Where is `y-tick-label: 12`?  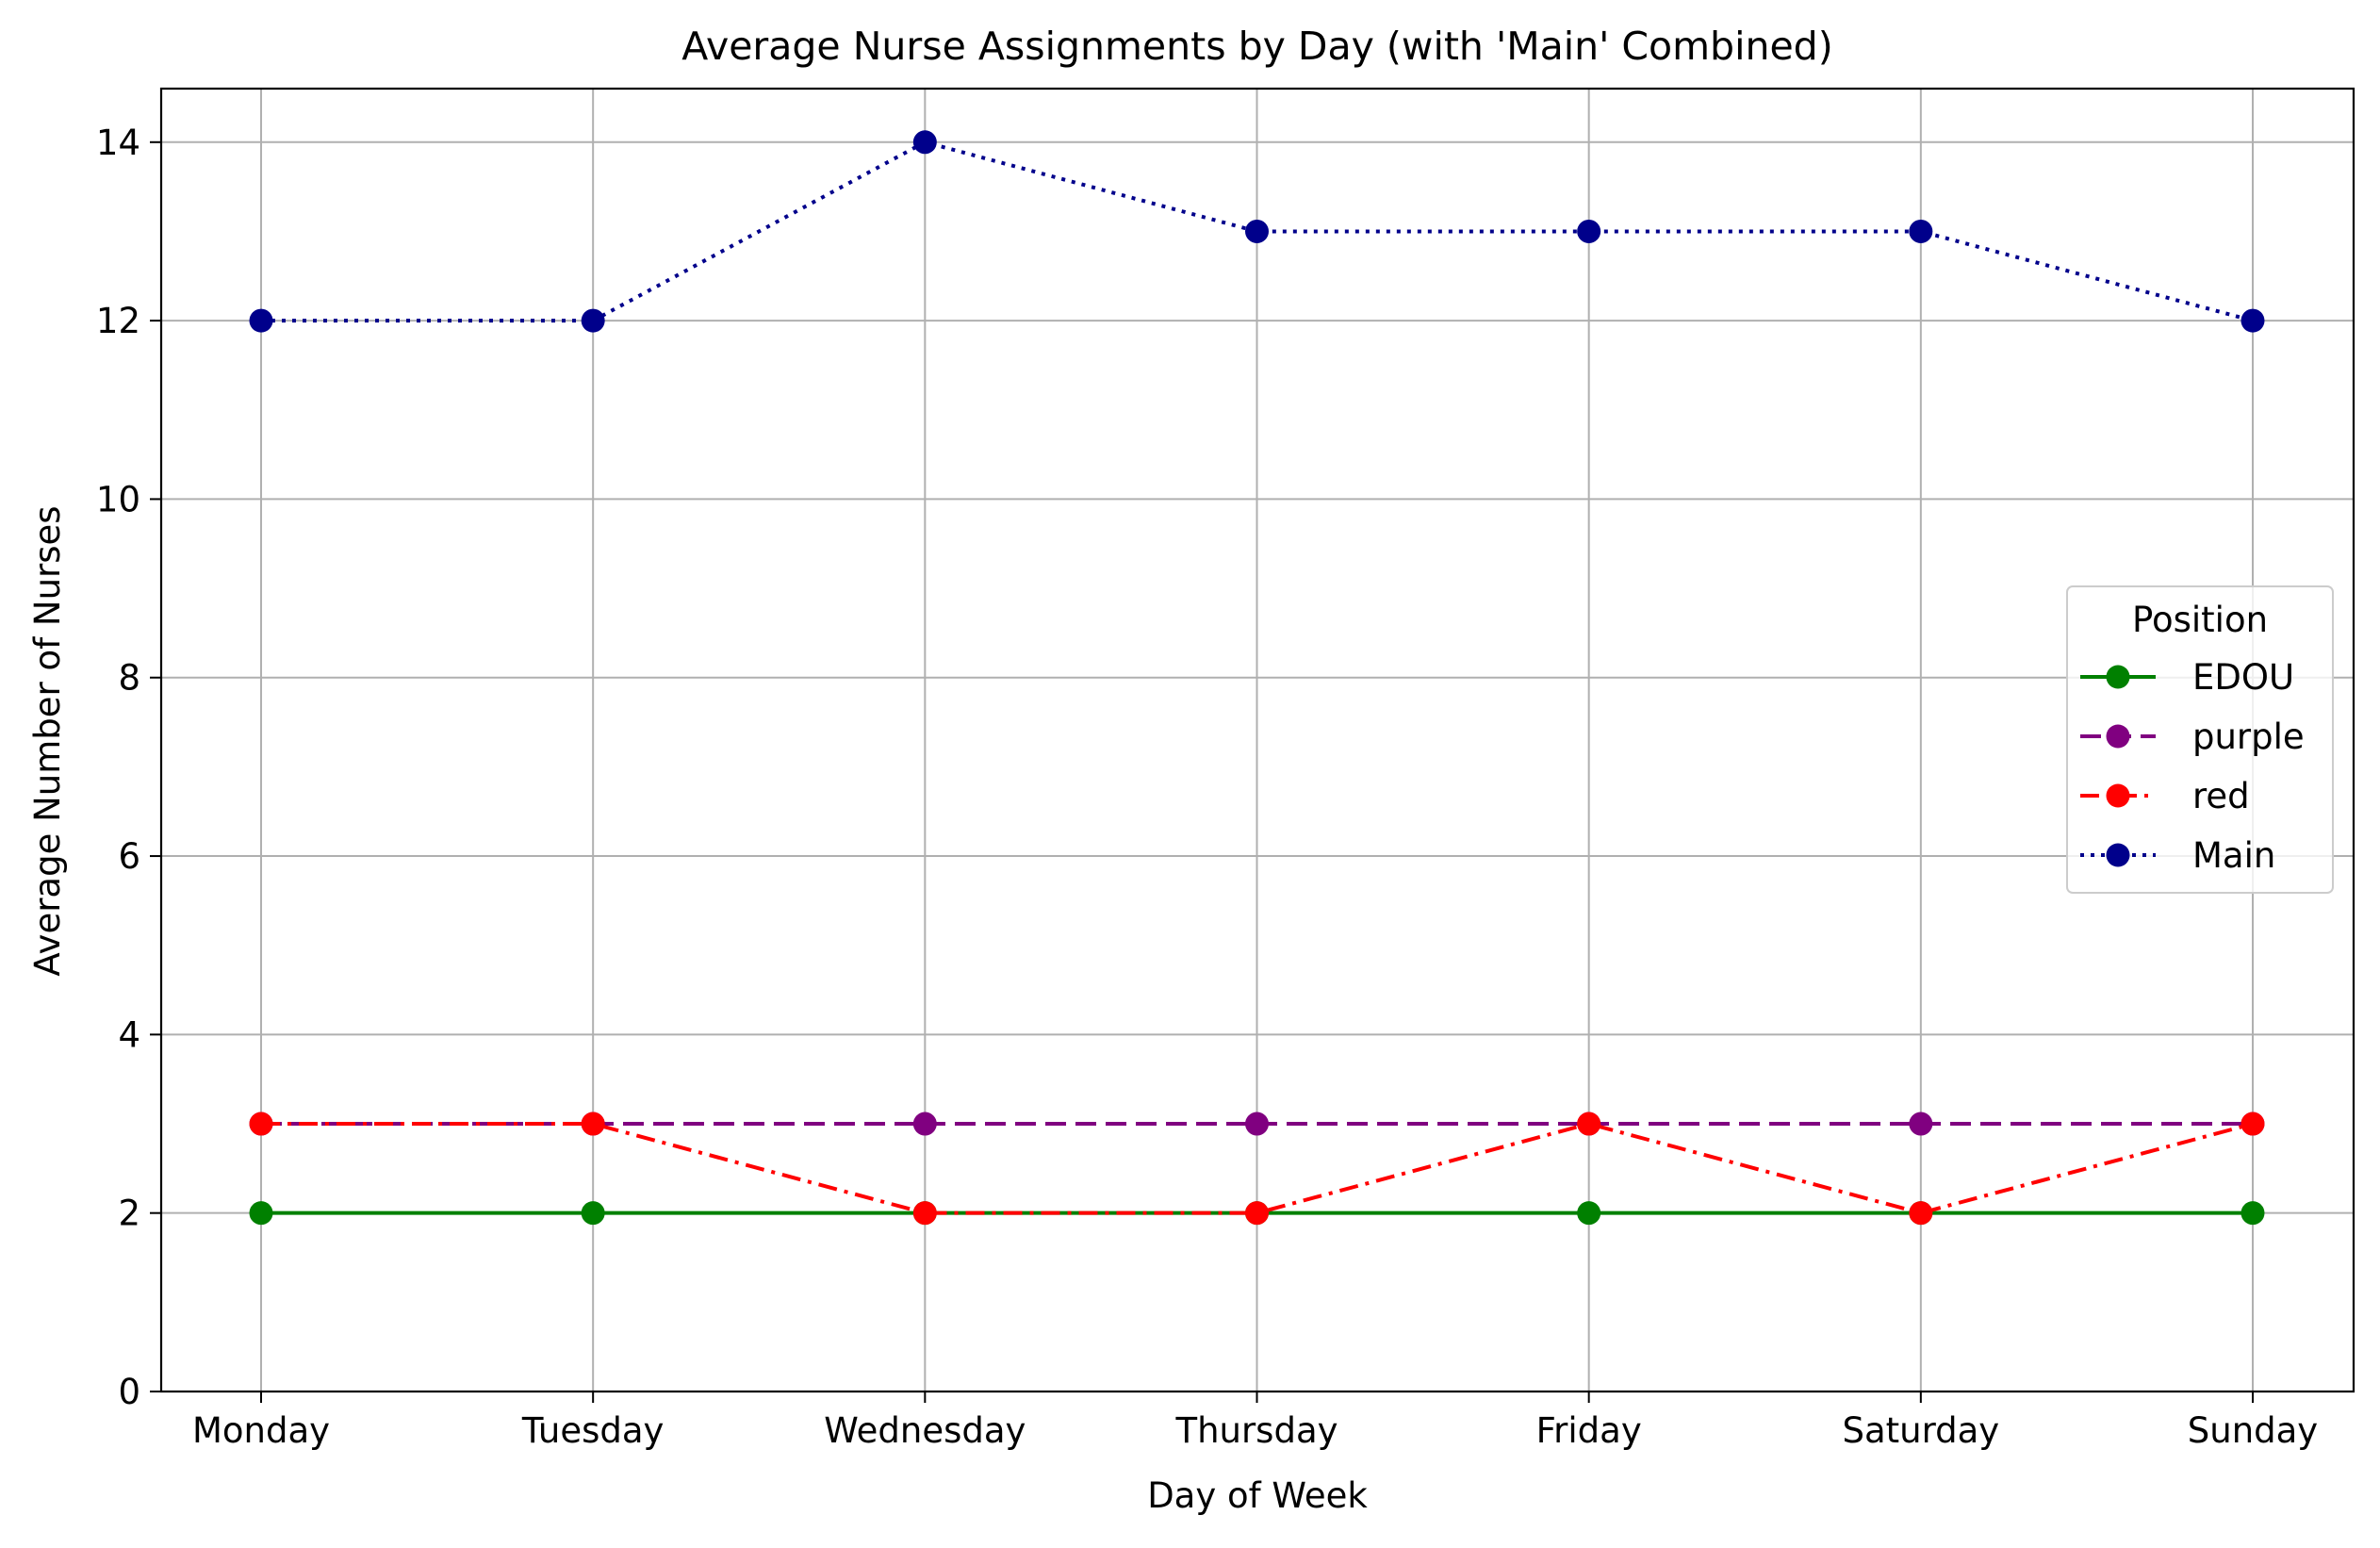 y-tick-label: 12 is located at coordinates (118, 321).